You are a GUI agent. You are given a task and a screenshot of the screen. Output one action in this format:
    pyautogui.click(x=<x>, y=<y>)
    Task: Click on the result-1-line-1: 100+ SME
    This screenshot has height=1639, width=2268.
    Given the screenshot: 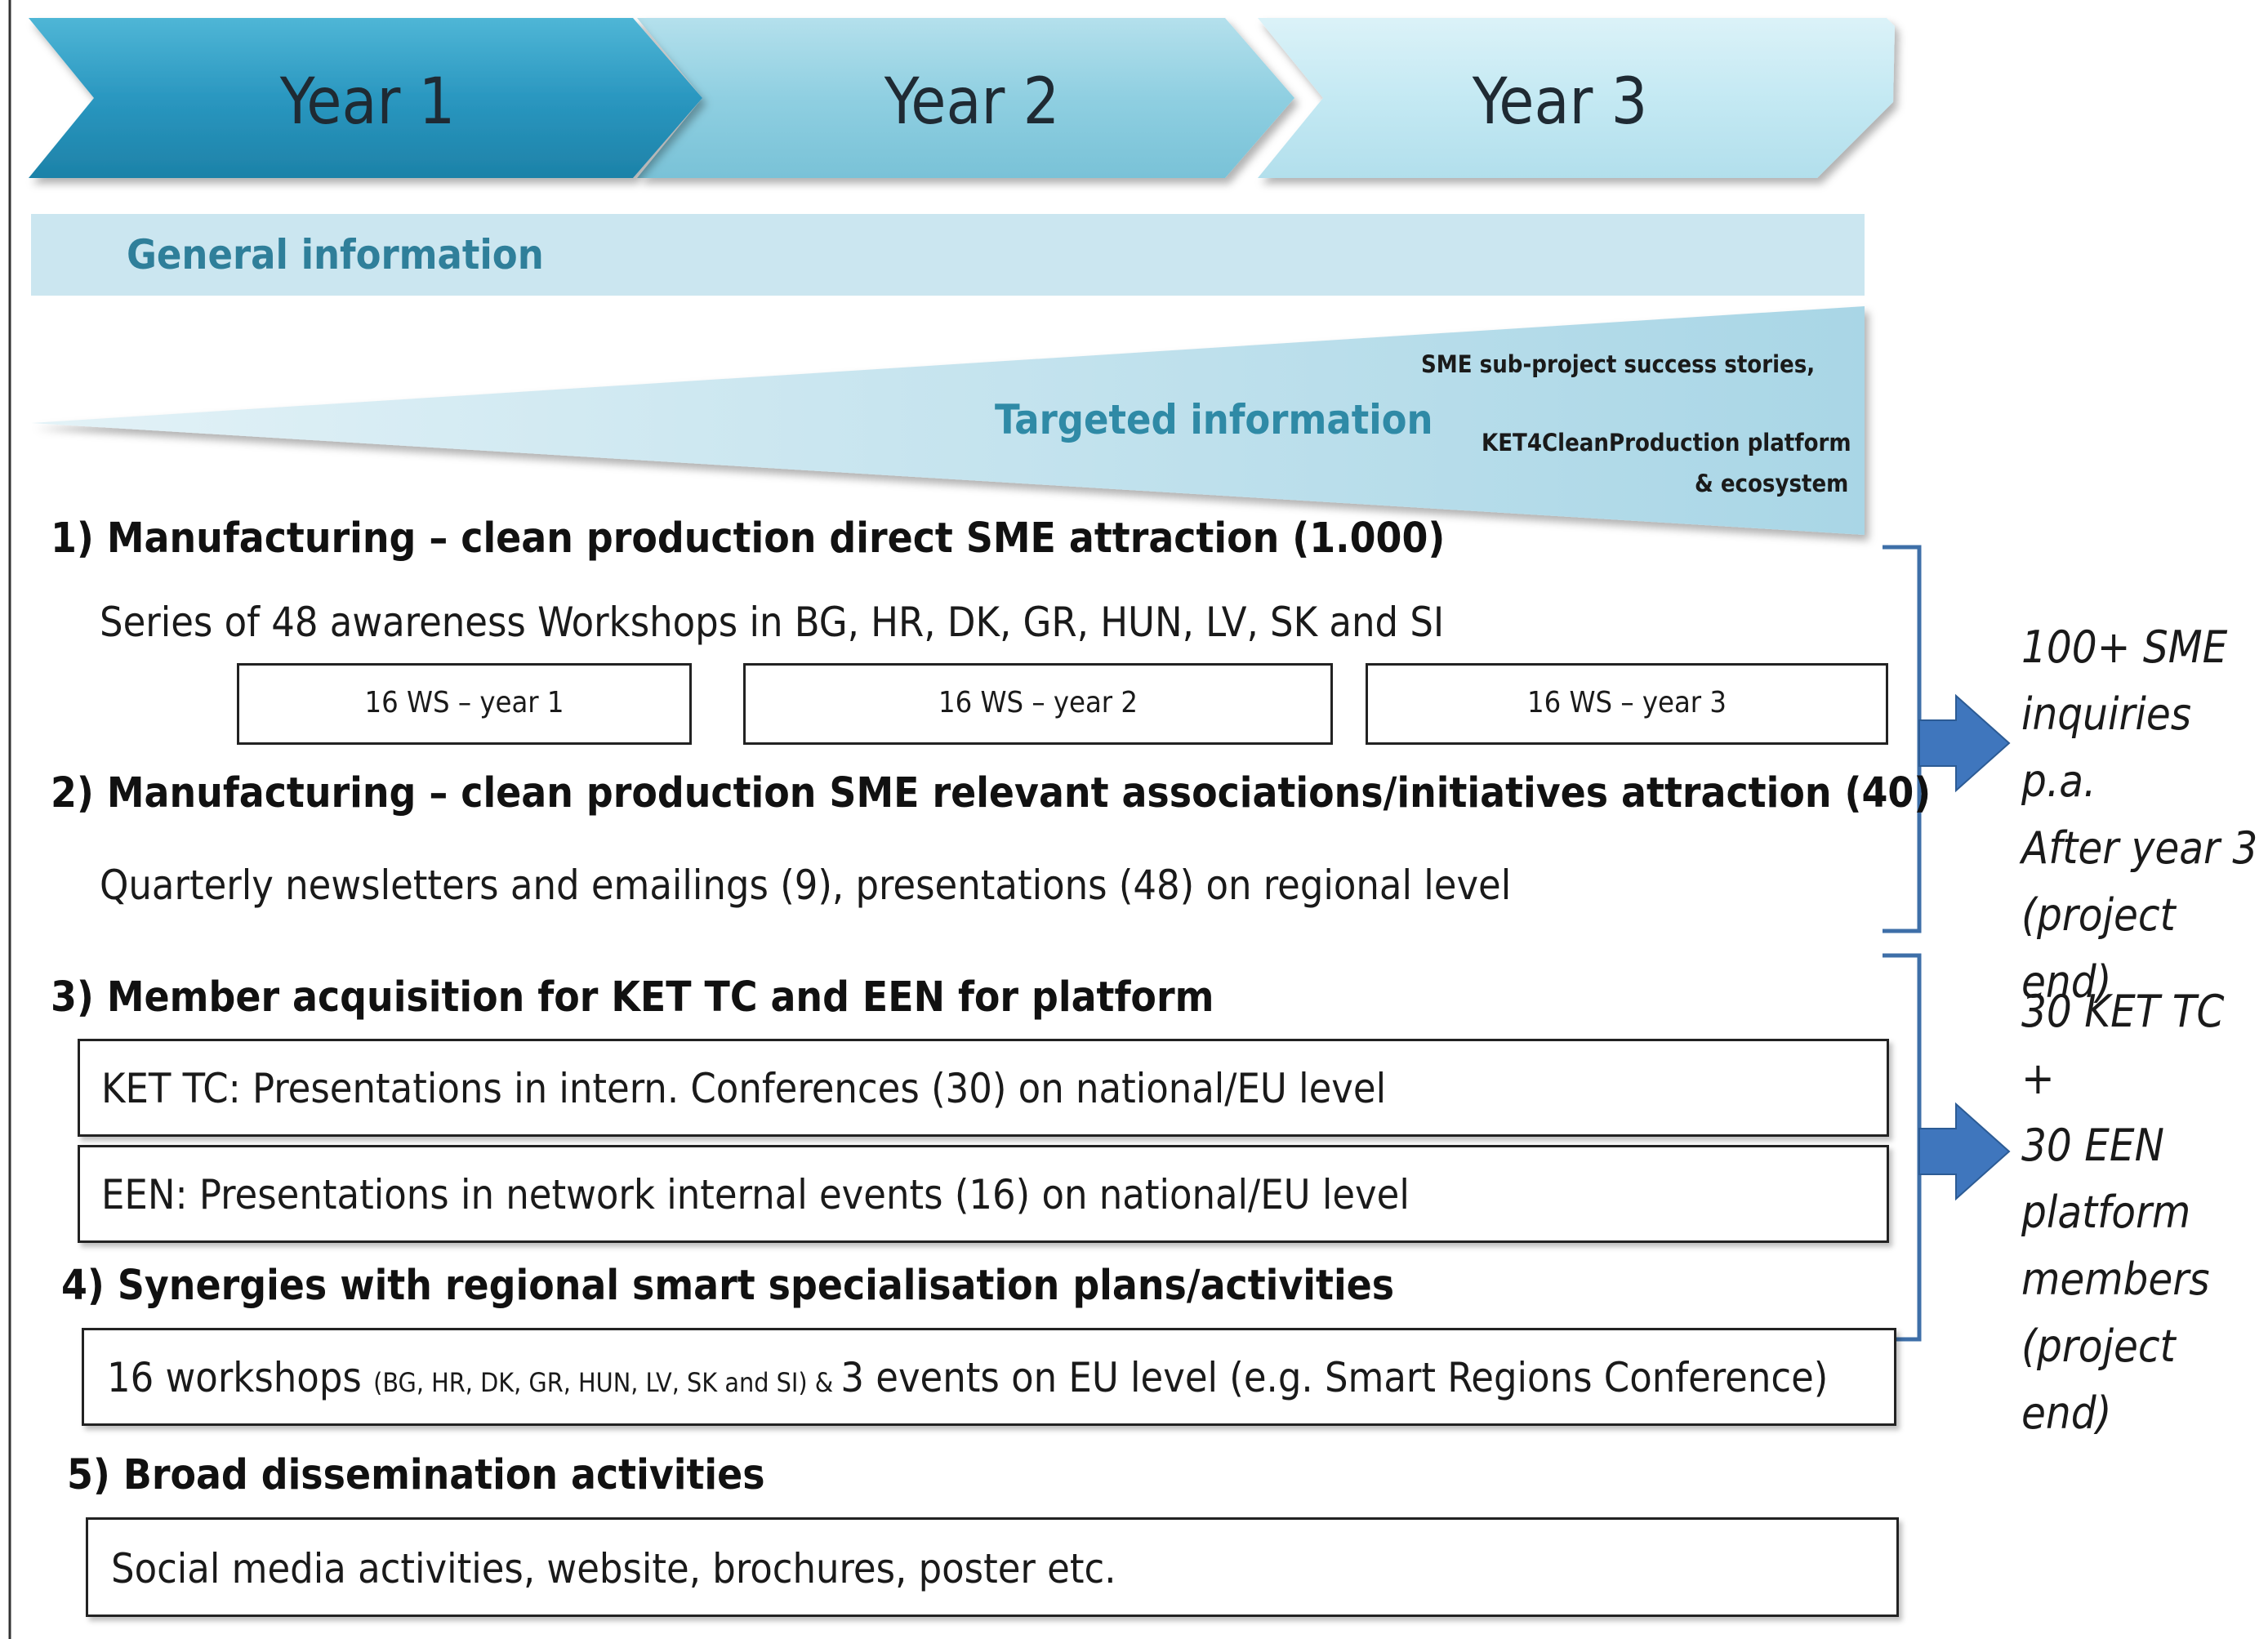 What is the action you would take?
    pyautogui.click(x=2124, y=647)
    